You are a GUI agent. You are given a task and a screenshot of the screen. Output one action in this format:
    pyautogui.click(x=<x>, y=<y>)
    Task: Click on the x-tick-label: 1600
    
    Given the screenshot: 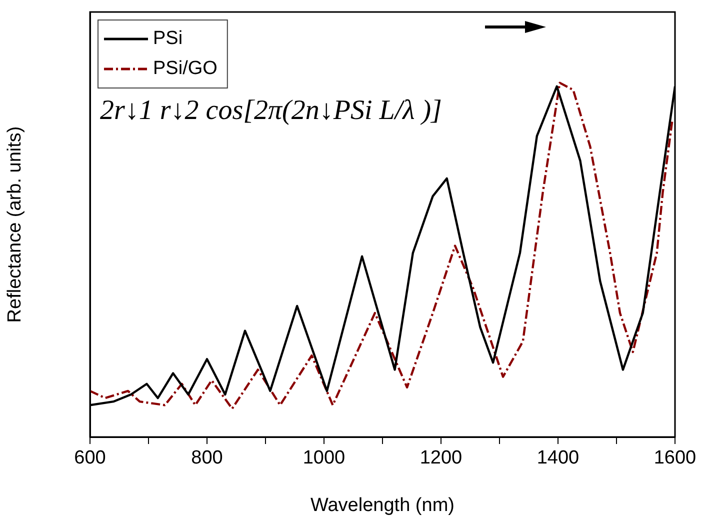 What is the action you would take?
    pyautogui.click(x=675, y=458)
    